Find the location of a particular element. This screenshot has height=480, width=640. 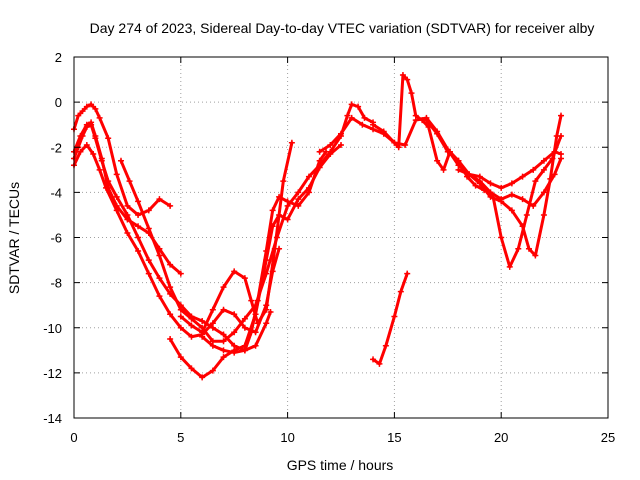

y-tick-label: 0 is located at coordinates (58, 102).